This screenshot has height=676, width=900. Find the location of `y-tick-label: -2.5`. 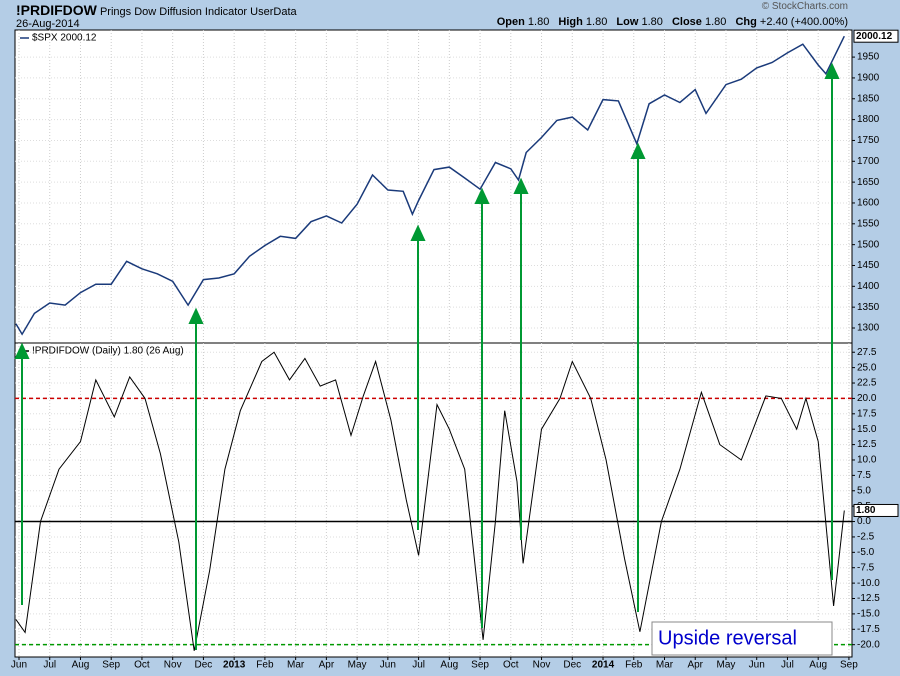

y-tick-label: -2.5 is located at coordinates (866, 537).